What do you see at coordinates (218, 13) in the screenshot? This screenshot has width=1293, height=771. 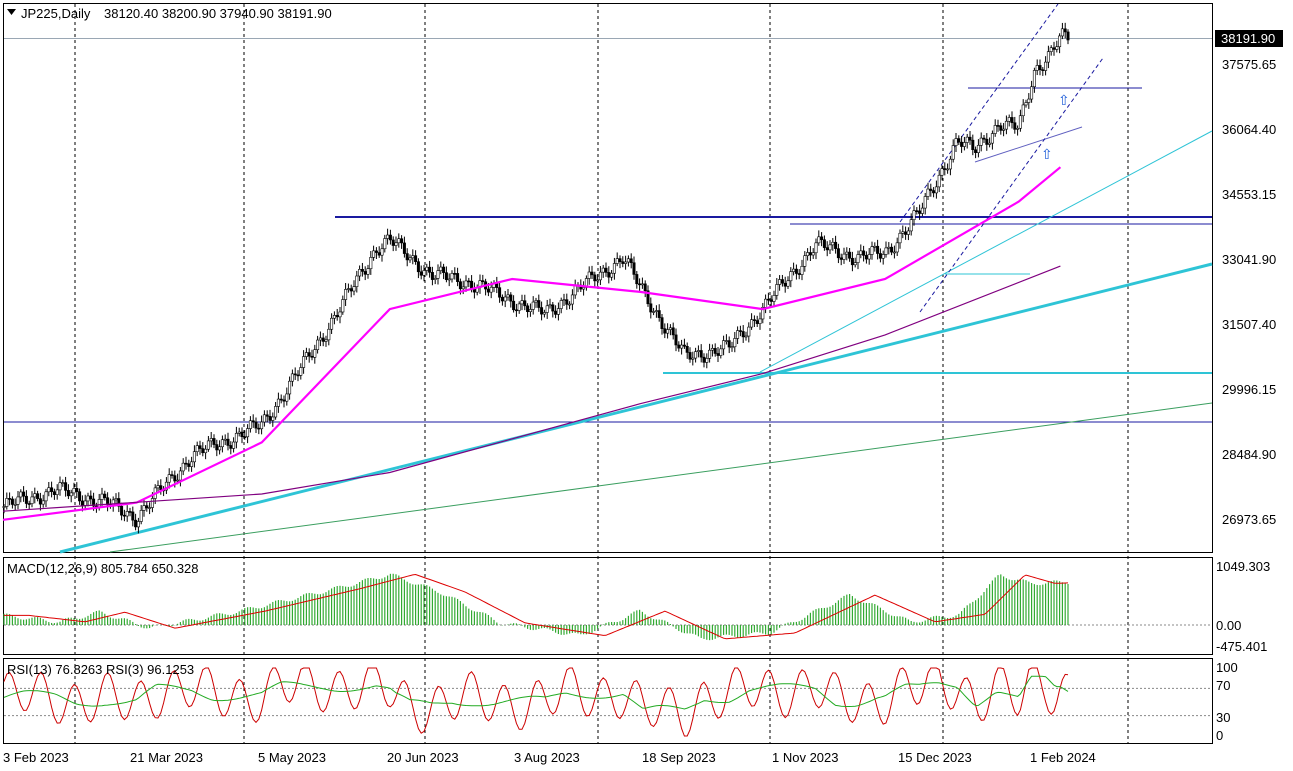 I see `ohlc-readout: 38120.40 38200.90 37940.90 38191.90` at bounding box center [218, 13].